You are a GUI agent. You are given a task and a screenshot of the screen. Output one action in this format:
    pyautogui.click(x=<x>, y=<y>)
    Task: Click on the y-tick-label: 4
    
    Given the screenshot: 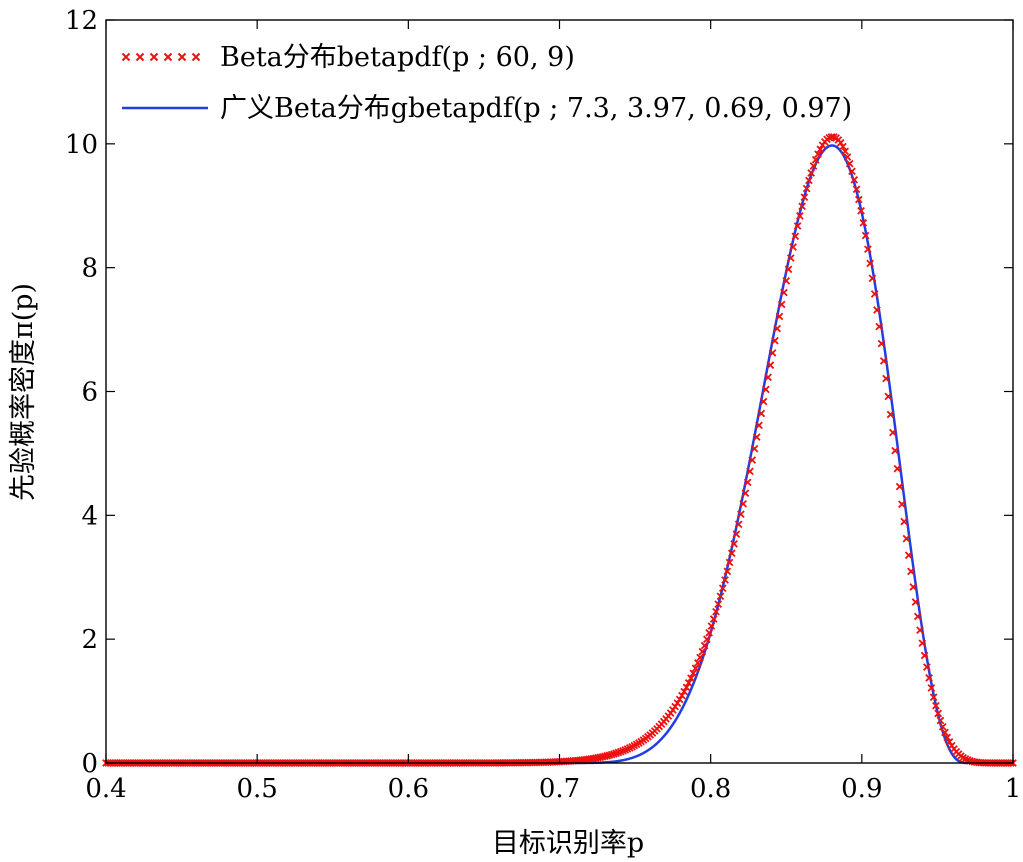 What is the action you would take?
    pyautogui.click(x=89, y=516)
    